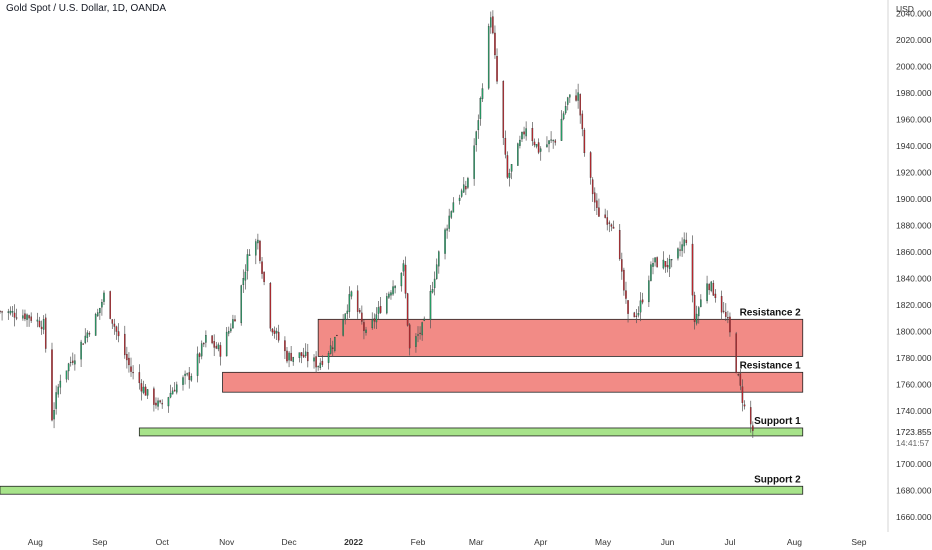 The height and width of the screenshot is (550, 932). Describe the element at coordinates (914, 40) in the screenshot. I see `price-tick-label: 2020.000` at that location.